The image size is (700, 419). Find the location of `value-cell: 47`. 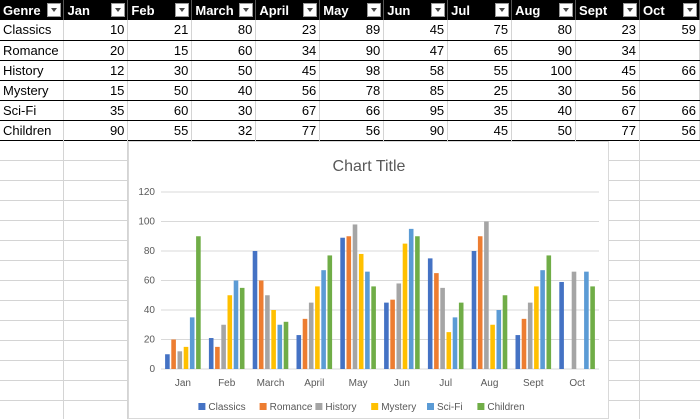

value-cell: 47 is located at coordinates (416, 50).